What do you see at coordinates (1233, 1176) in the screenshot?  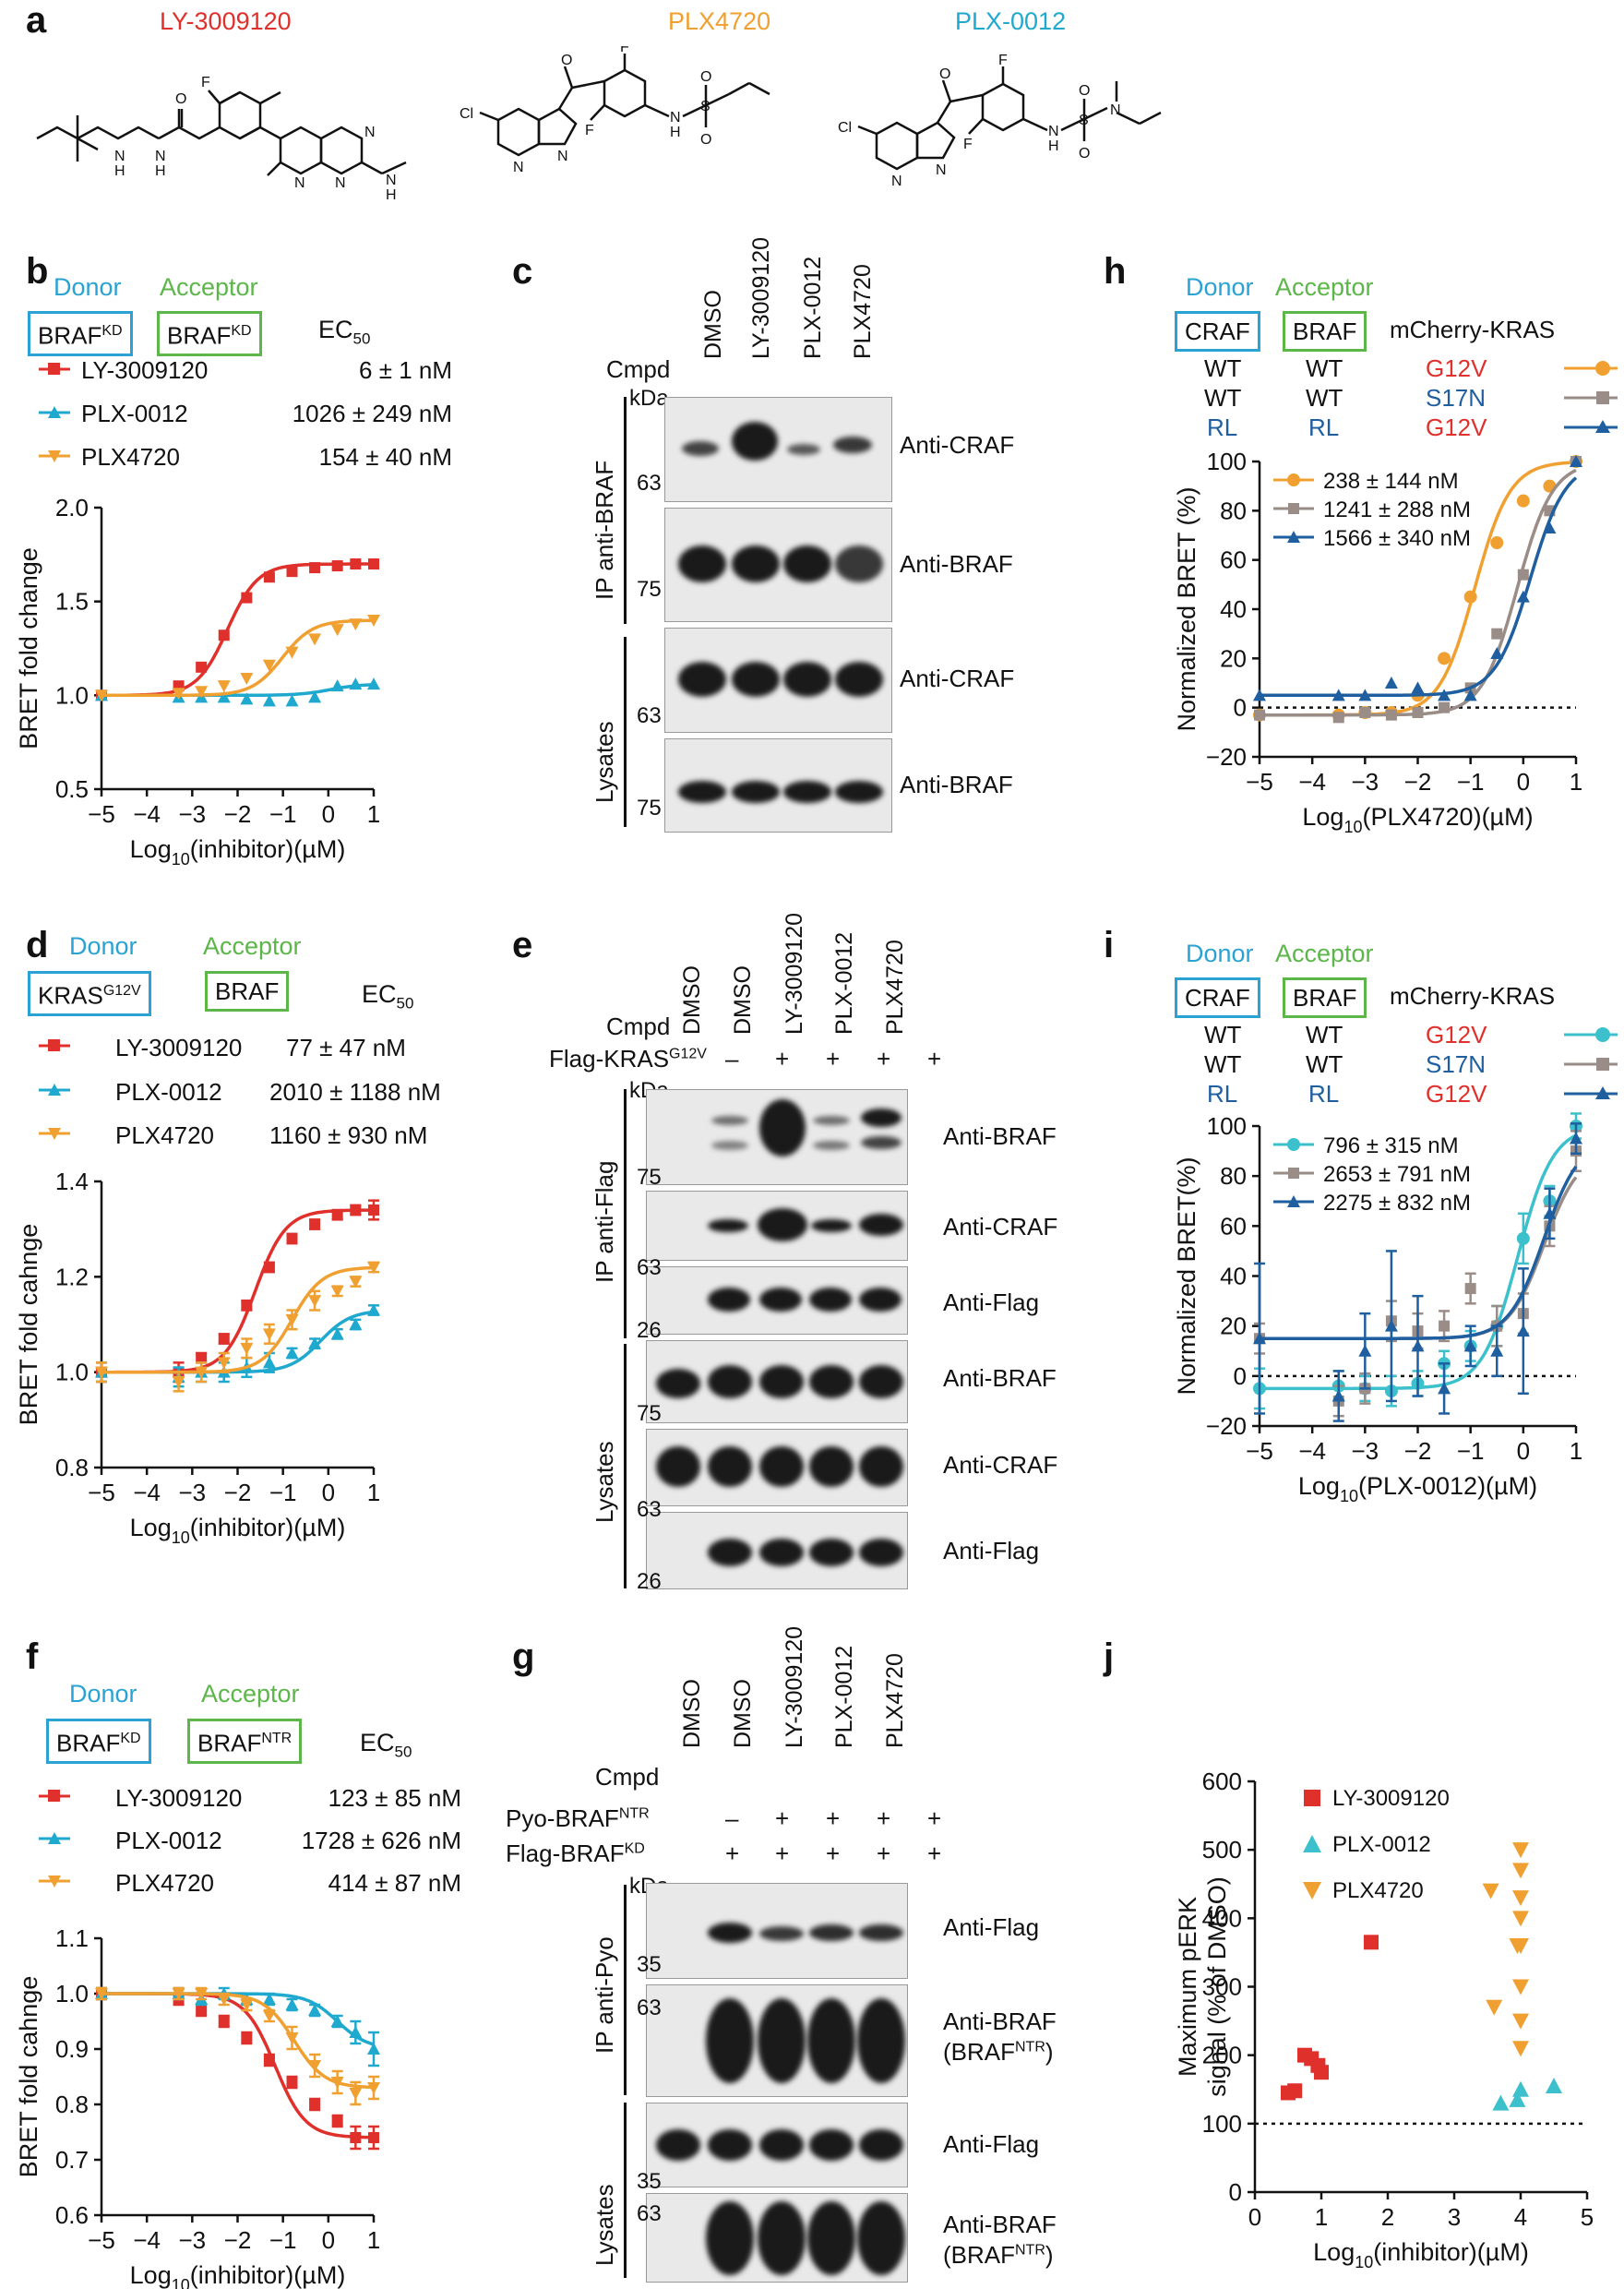 I see `y-tick-label: 80` at bounding box center [1233, 1176].